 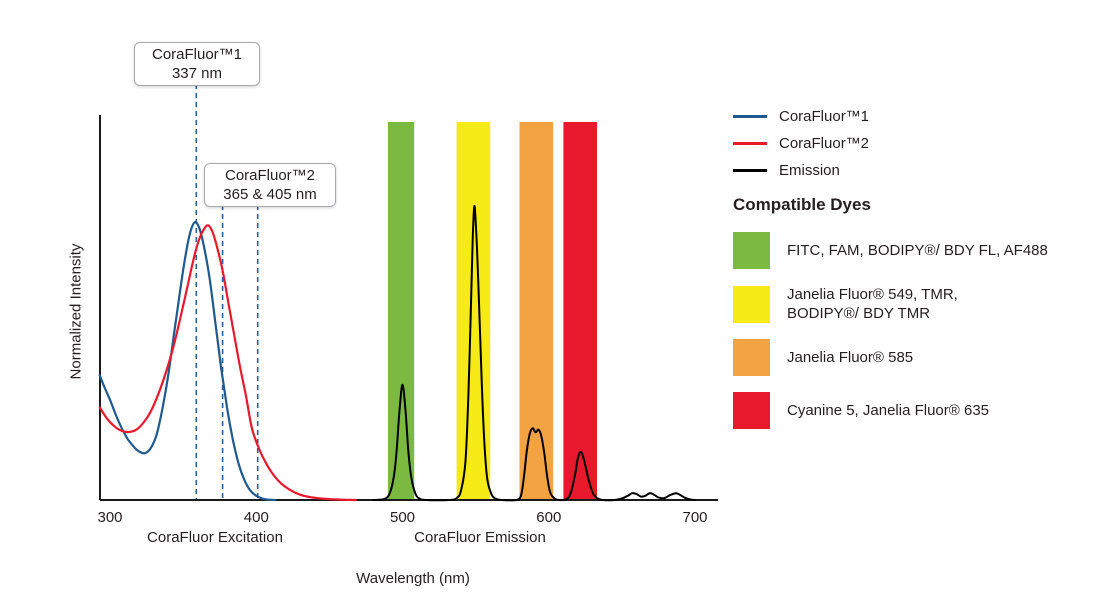 I want to click on legend-series-row: CoraFluor™1, so click(x=919, y=116).